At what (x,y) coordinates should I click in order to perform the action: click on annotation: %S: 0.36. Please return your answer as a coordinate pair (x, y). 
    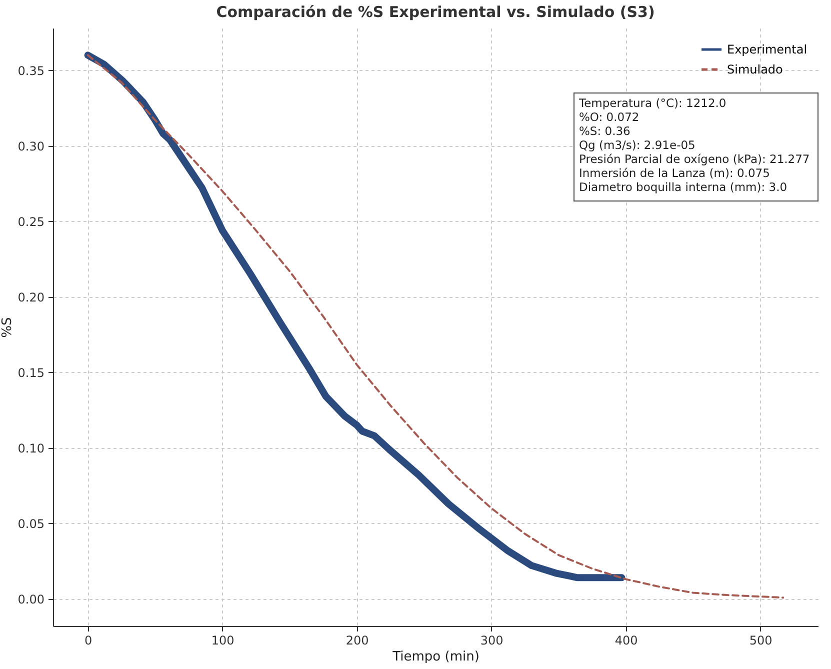
    Looking at the image, I should click on (604, 131).